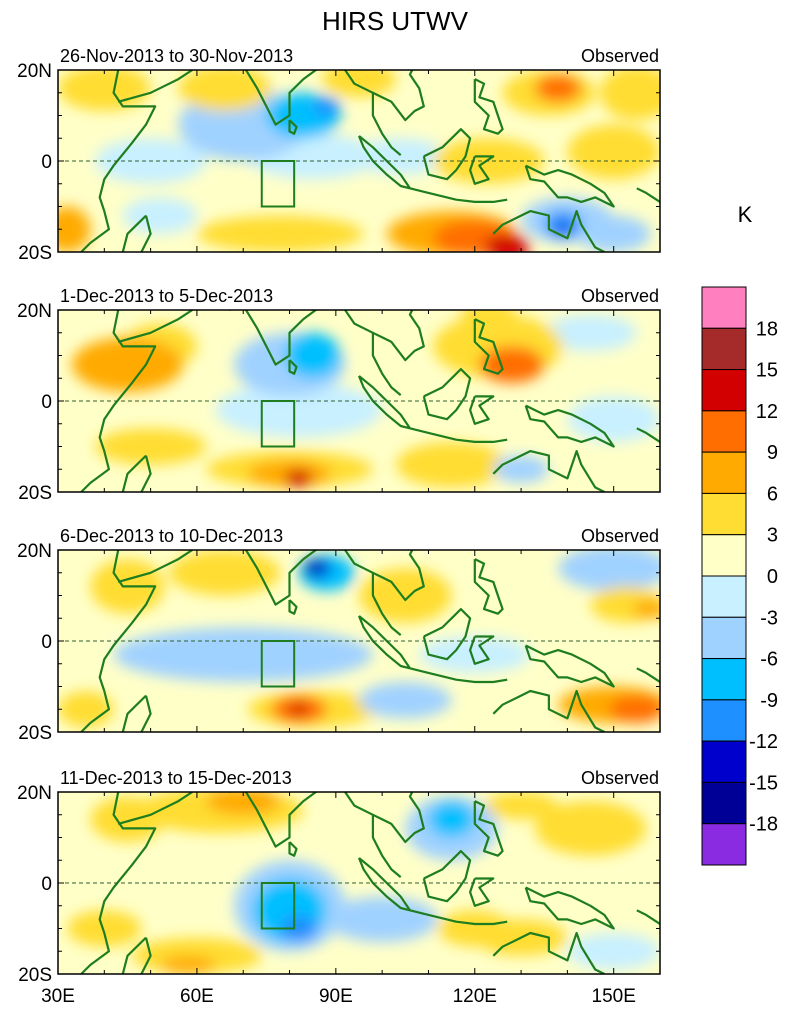 This screenshot has width=791, height=1013. What do you see at coordinates (336, 996) in the screenshot?
I see `x-tick-label: 90E` at bounding box center [336, 996].